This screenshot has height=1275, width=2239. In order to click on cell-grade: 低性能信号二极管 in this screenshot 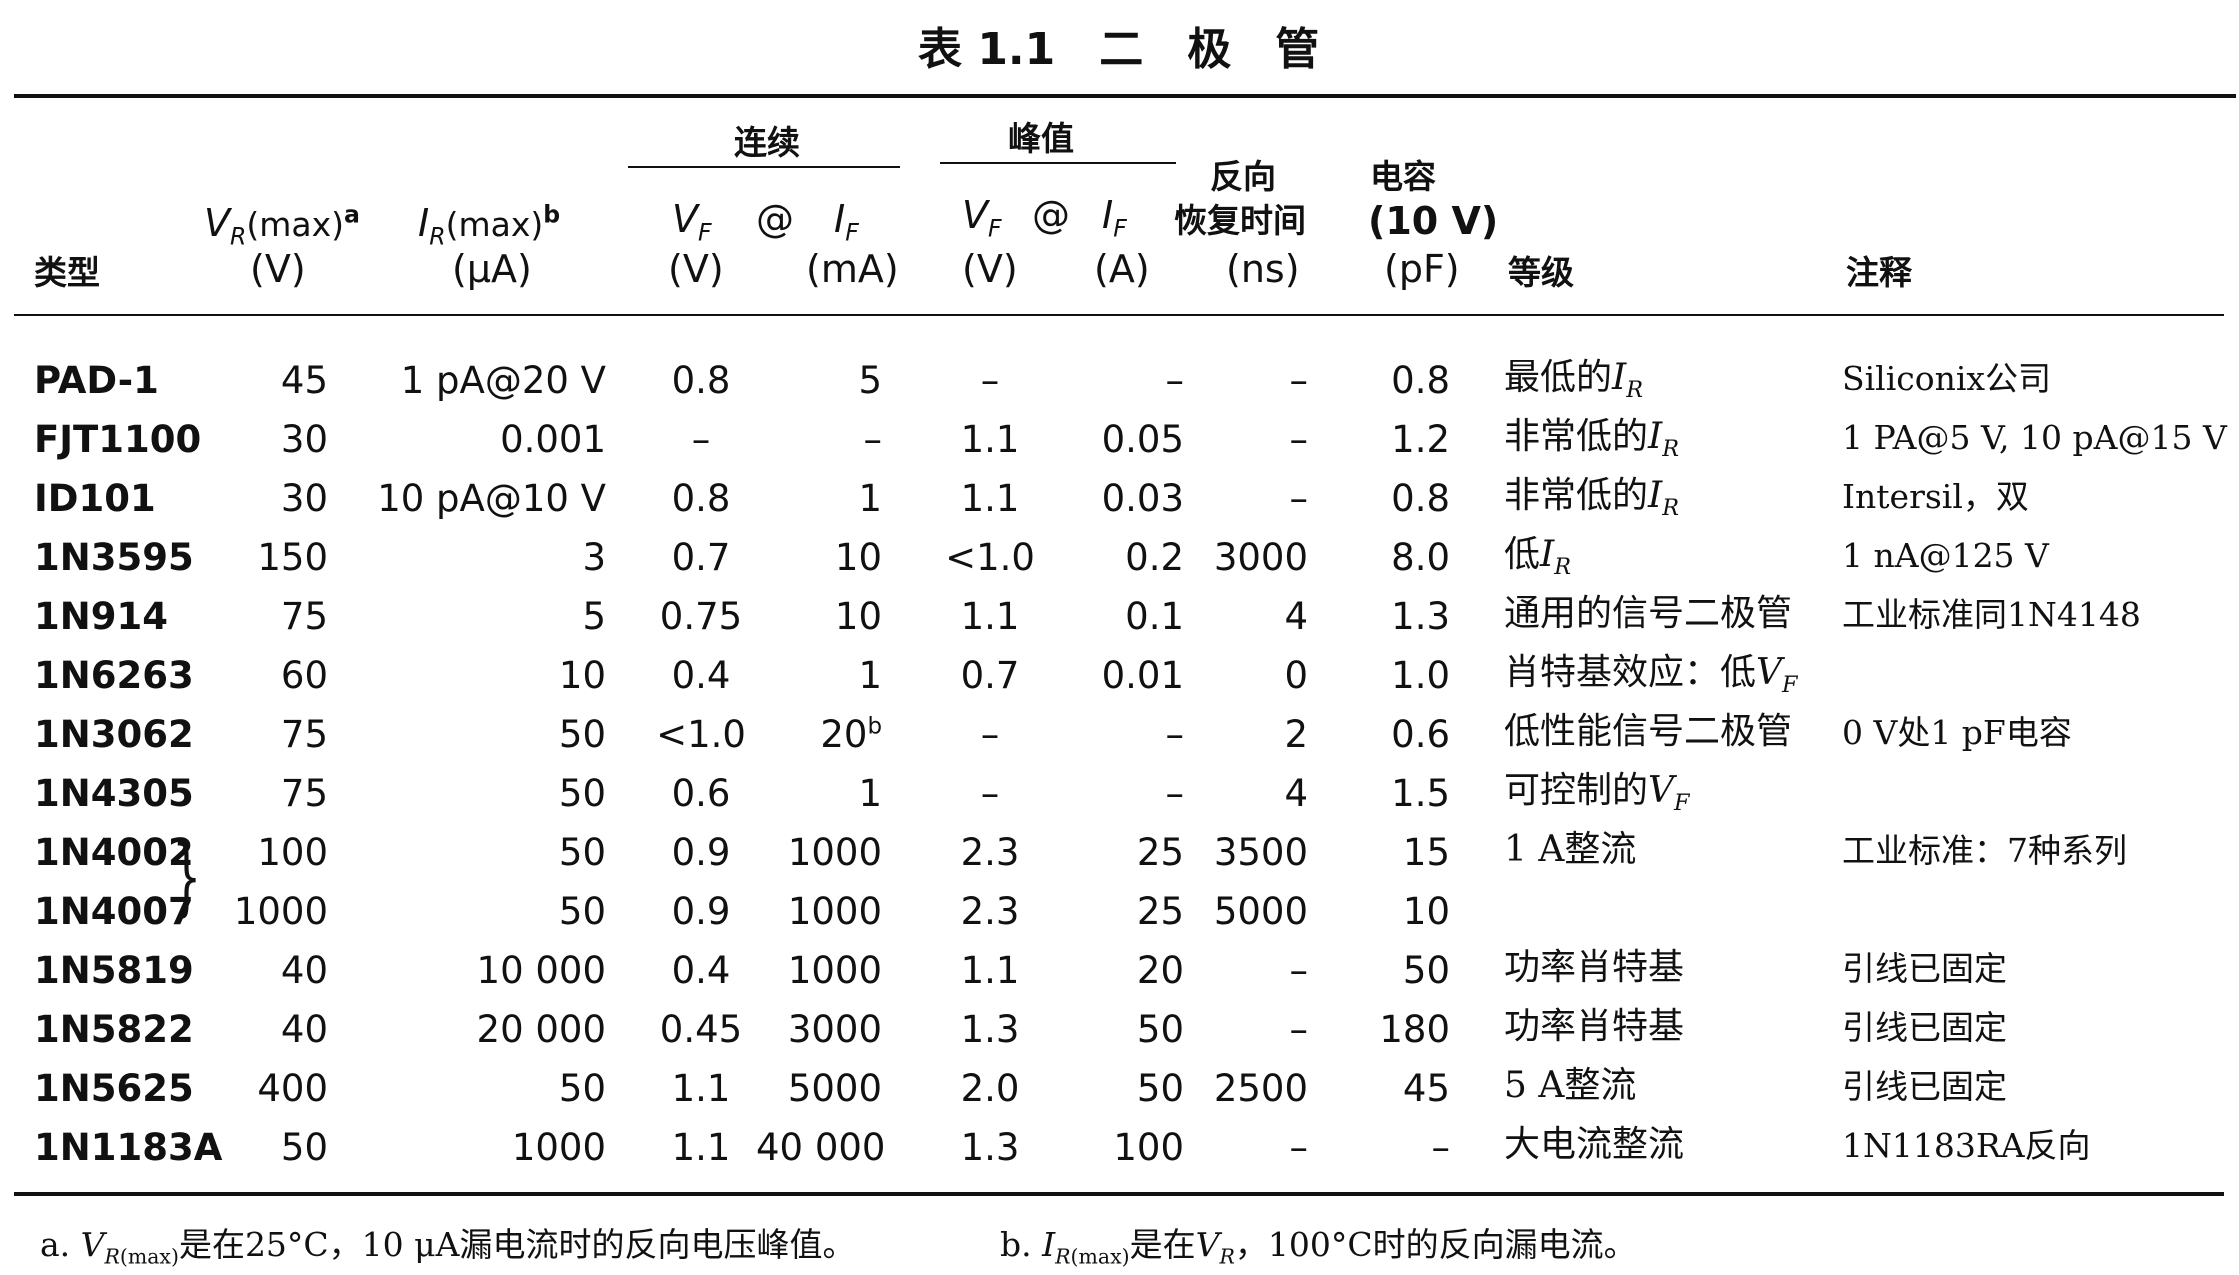, I will do `click(1648, 731)`.